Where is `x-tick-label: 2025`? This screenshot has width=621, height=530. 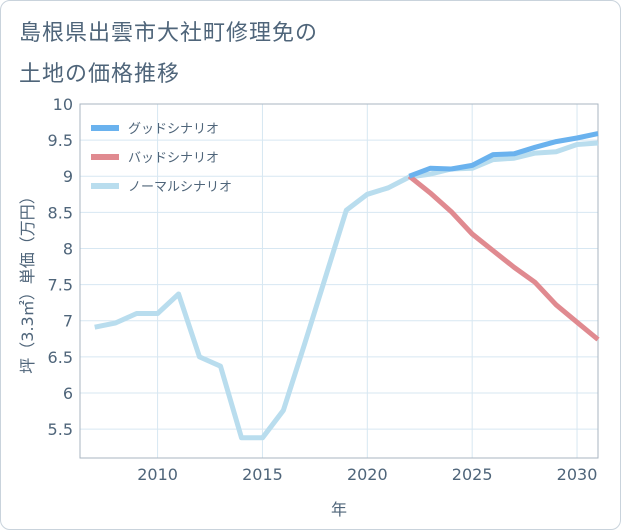
x-tick-label: 2025 is located at coordinates (472, 474).